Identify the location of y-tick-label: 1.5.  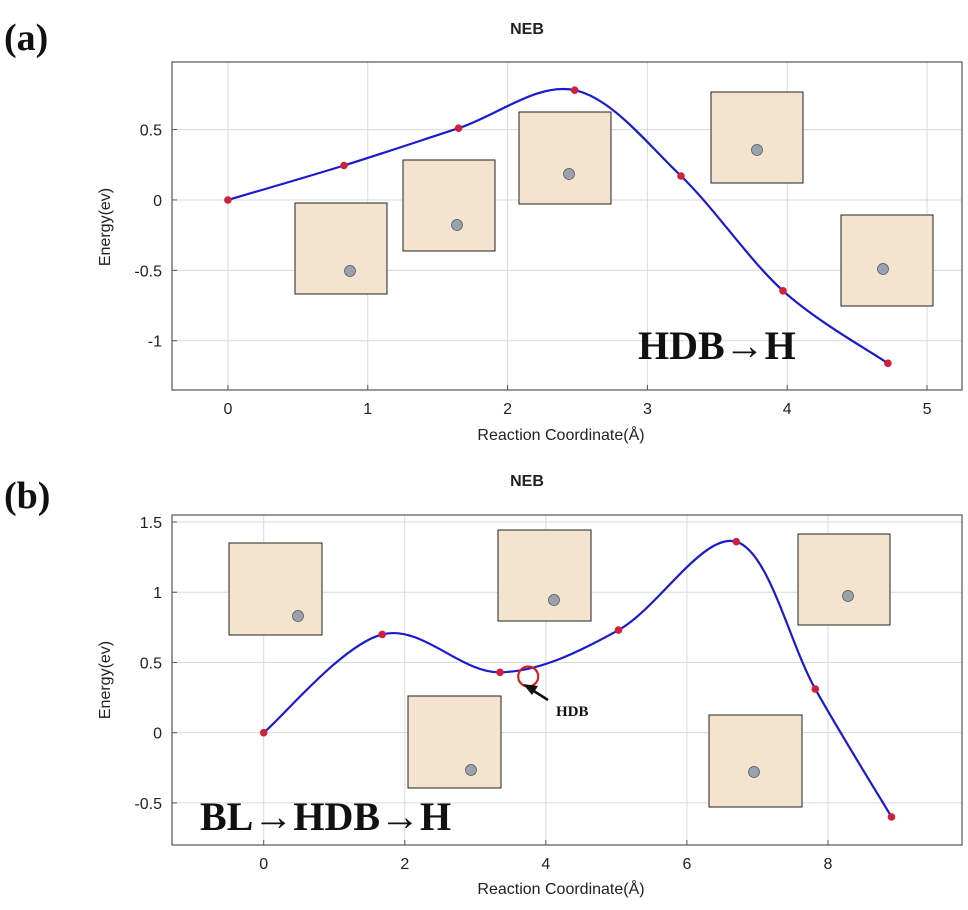
(151, 523).